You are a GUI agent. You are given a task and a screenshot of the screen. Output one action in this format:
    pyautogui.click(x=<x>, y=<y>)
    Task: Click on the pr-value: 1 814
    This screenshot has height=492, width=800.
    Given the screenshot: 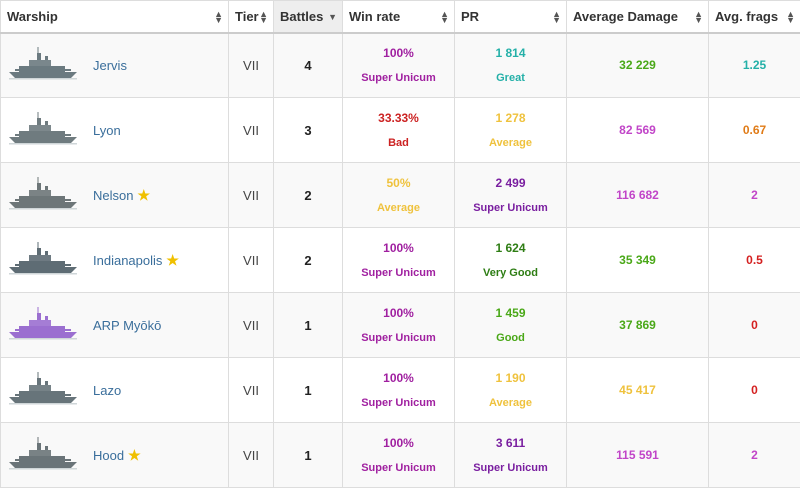 What is the action you would take?
    pyautogui.click(x=510, y=53)
    